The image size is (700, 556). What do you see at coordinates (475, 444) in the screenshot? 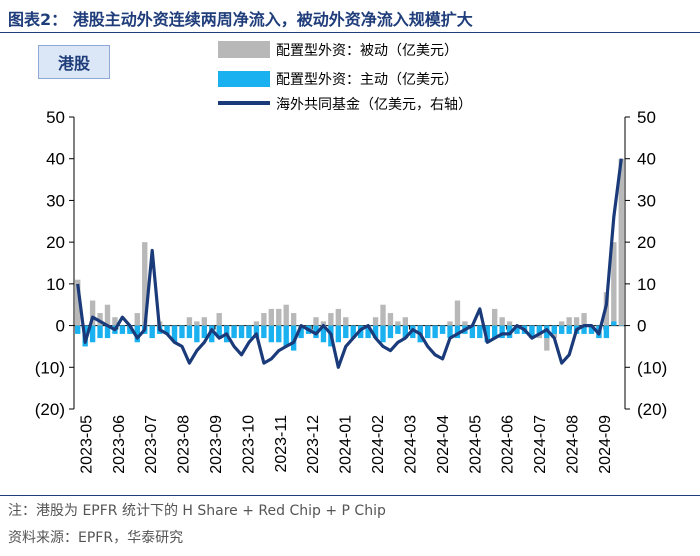
I see `x-tick-label: 2024-05` at bounding box center [475, 444].